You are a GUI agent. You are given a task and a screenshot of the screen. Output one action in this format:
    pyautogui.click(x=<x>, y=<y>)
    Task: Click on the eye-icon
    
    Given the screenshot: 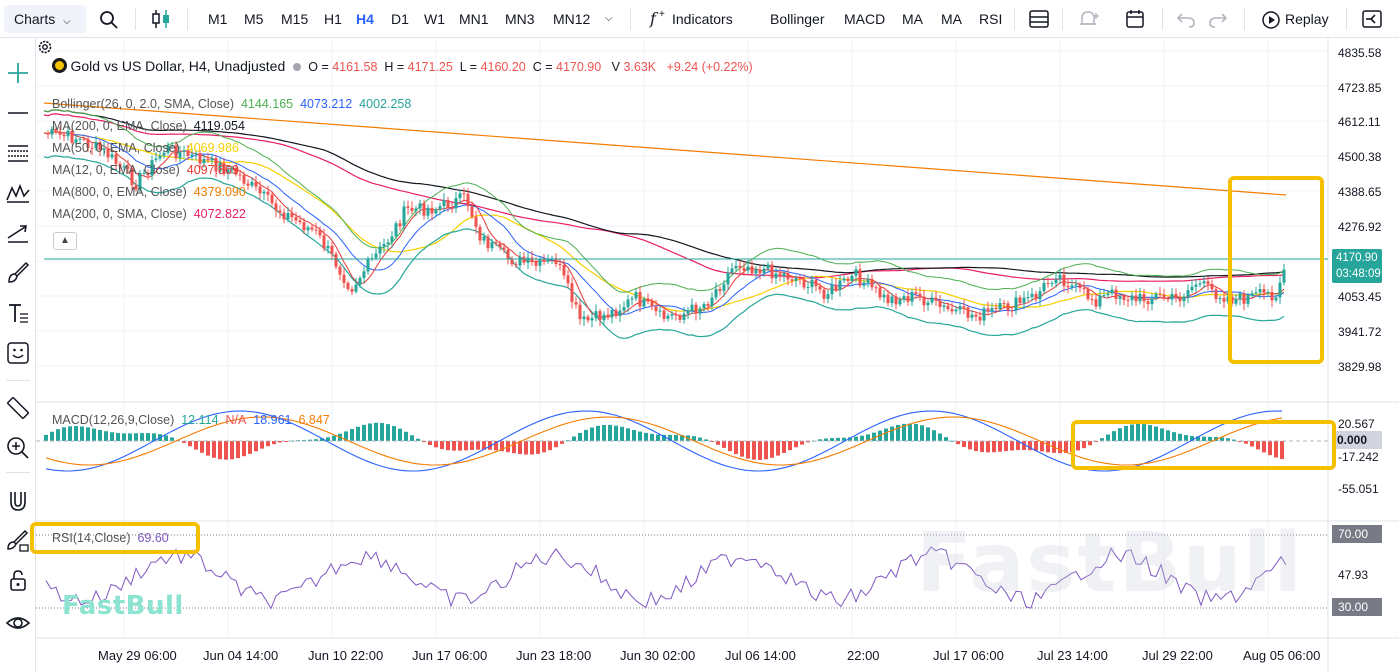 What is the action you would take?
    pyautogui.click(x=18, y=623)
    